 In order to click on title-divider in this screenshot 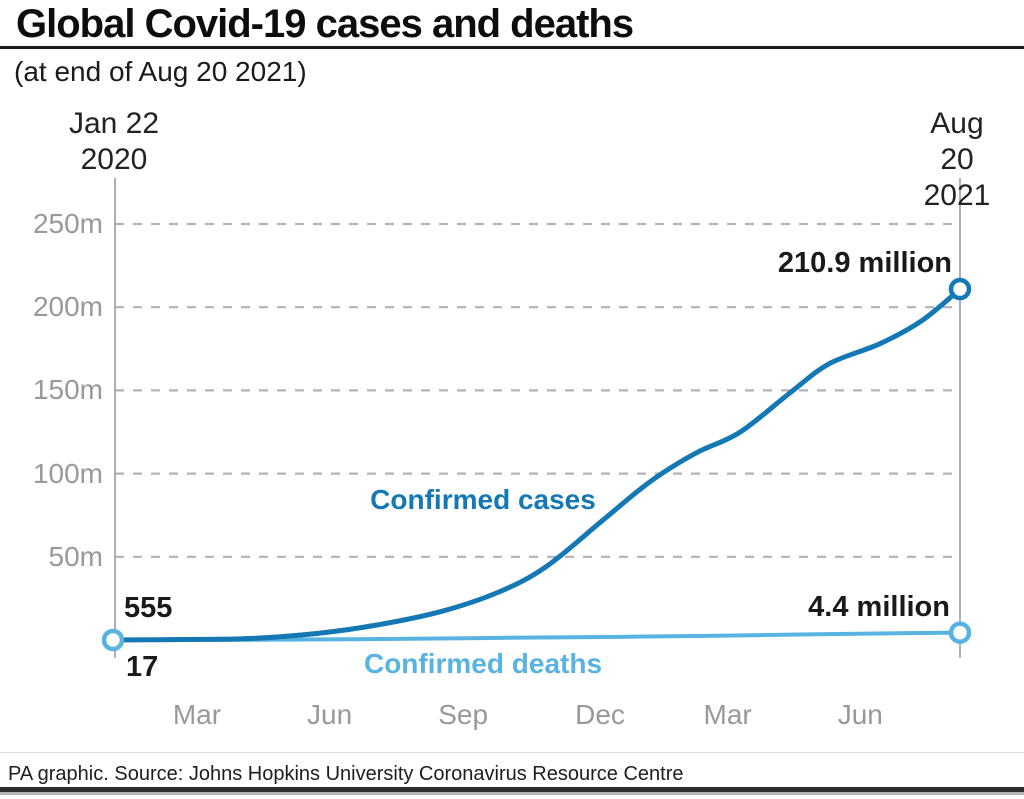, I will do `click(512, 47)`.